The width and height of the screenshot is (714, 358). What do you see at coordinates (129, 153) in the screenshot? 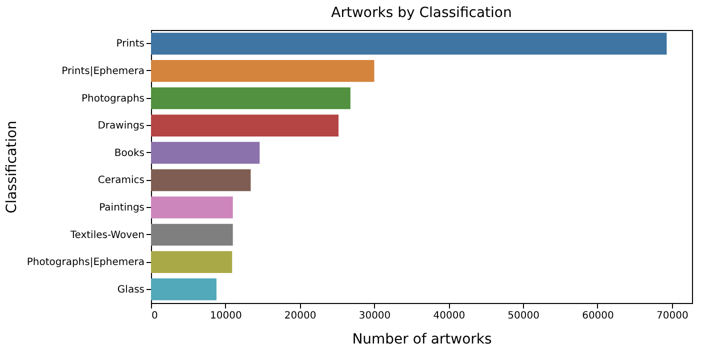
I see `y-tick-label: Books` at bounding box center [129, 153].